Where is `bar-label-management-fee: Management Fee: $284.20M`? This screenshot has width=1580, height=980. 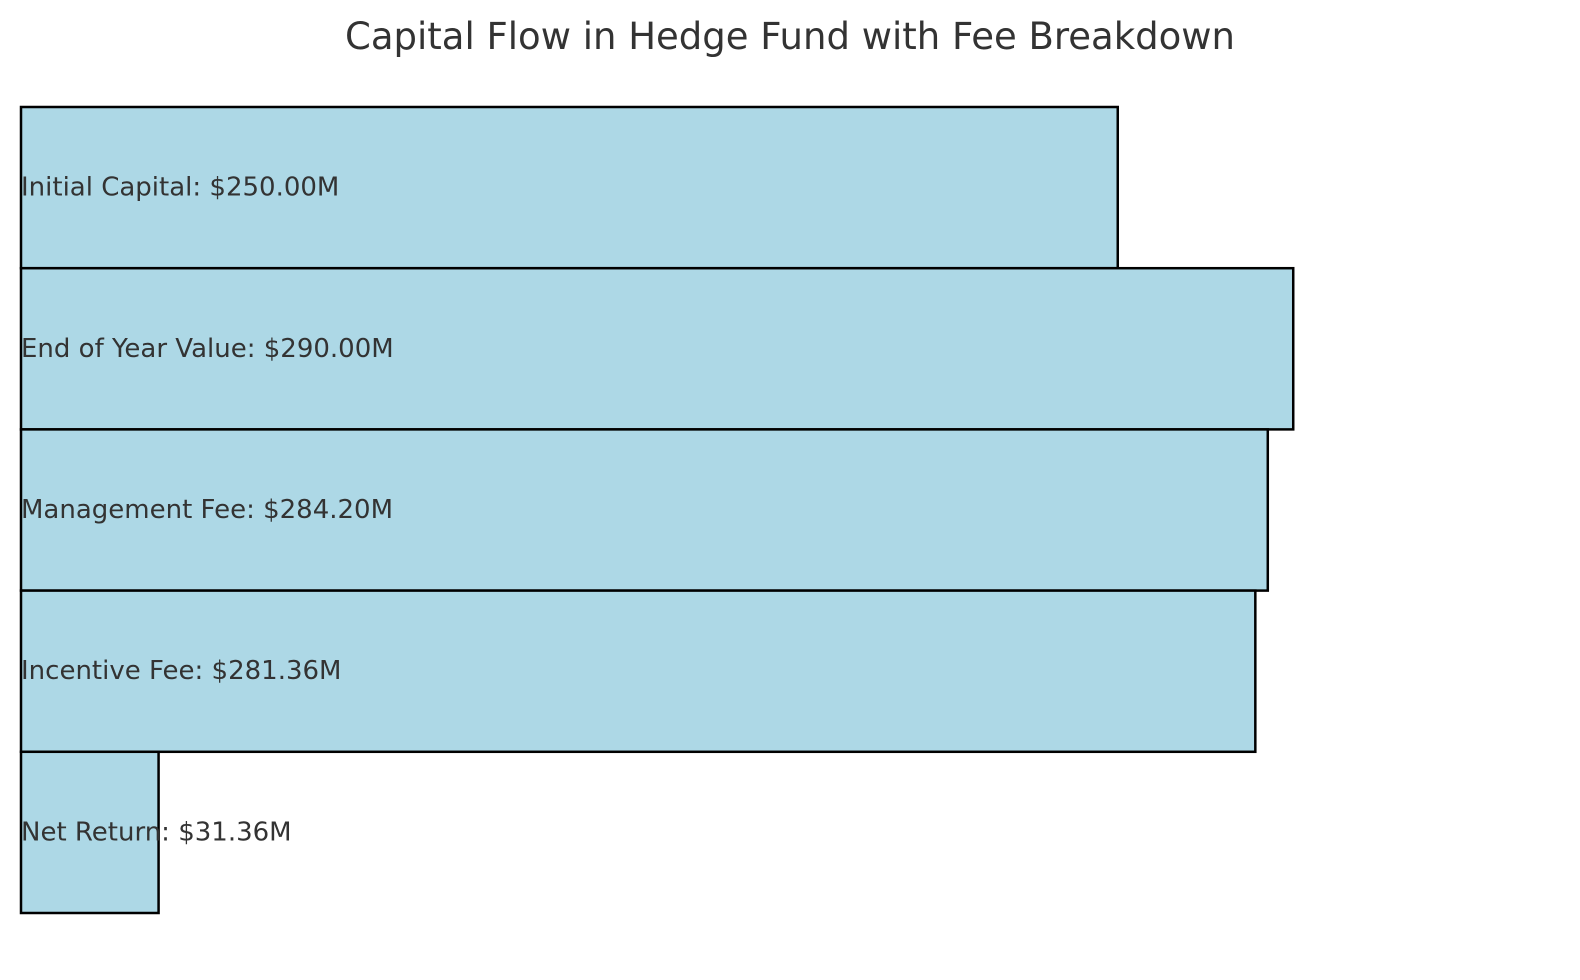
bar-label-management-fee: Management Fee: $284.20M is located at coordinates (207, 510).